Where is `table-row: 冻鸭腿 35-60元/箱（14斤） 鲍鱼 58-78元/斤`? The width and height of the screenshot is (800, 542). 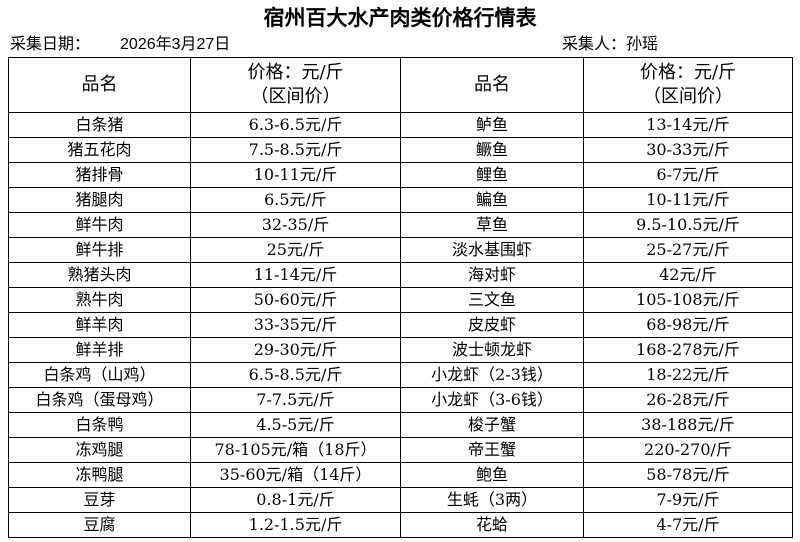 table-row: 冻鸭腿 35-60元/箱（14斤） 鲍鱼 58-78元/斤 is located at coordinates (400, 475).